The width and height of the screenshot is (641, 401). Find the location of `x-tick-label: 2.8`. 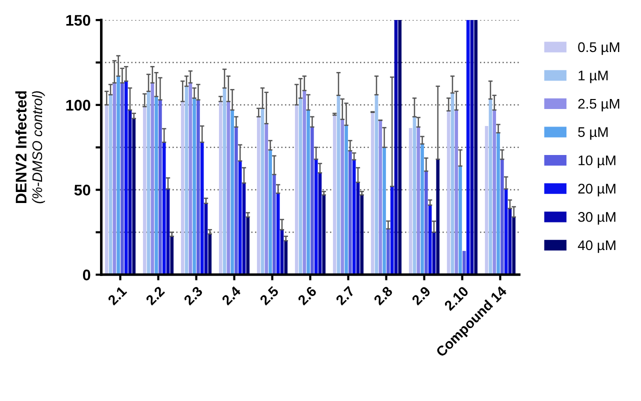

x-tick-label: 2.8 is located at coordinates (383, 296).